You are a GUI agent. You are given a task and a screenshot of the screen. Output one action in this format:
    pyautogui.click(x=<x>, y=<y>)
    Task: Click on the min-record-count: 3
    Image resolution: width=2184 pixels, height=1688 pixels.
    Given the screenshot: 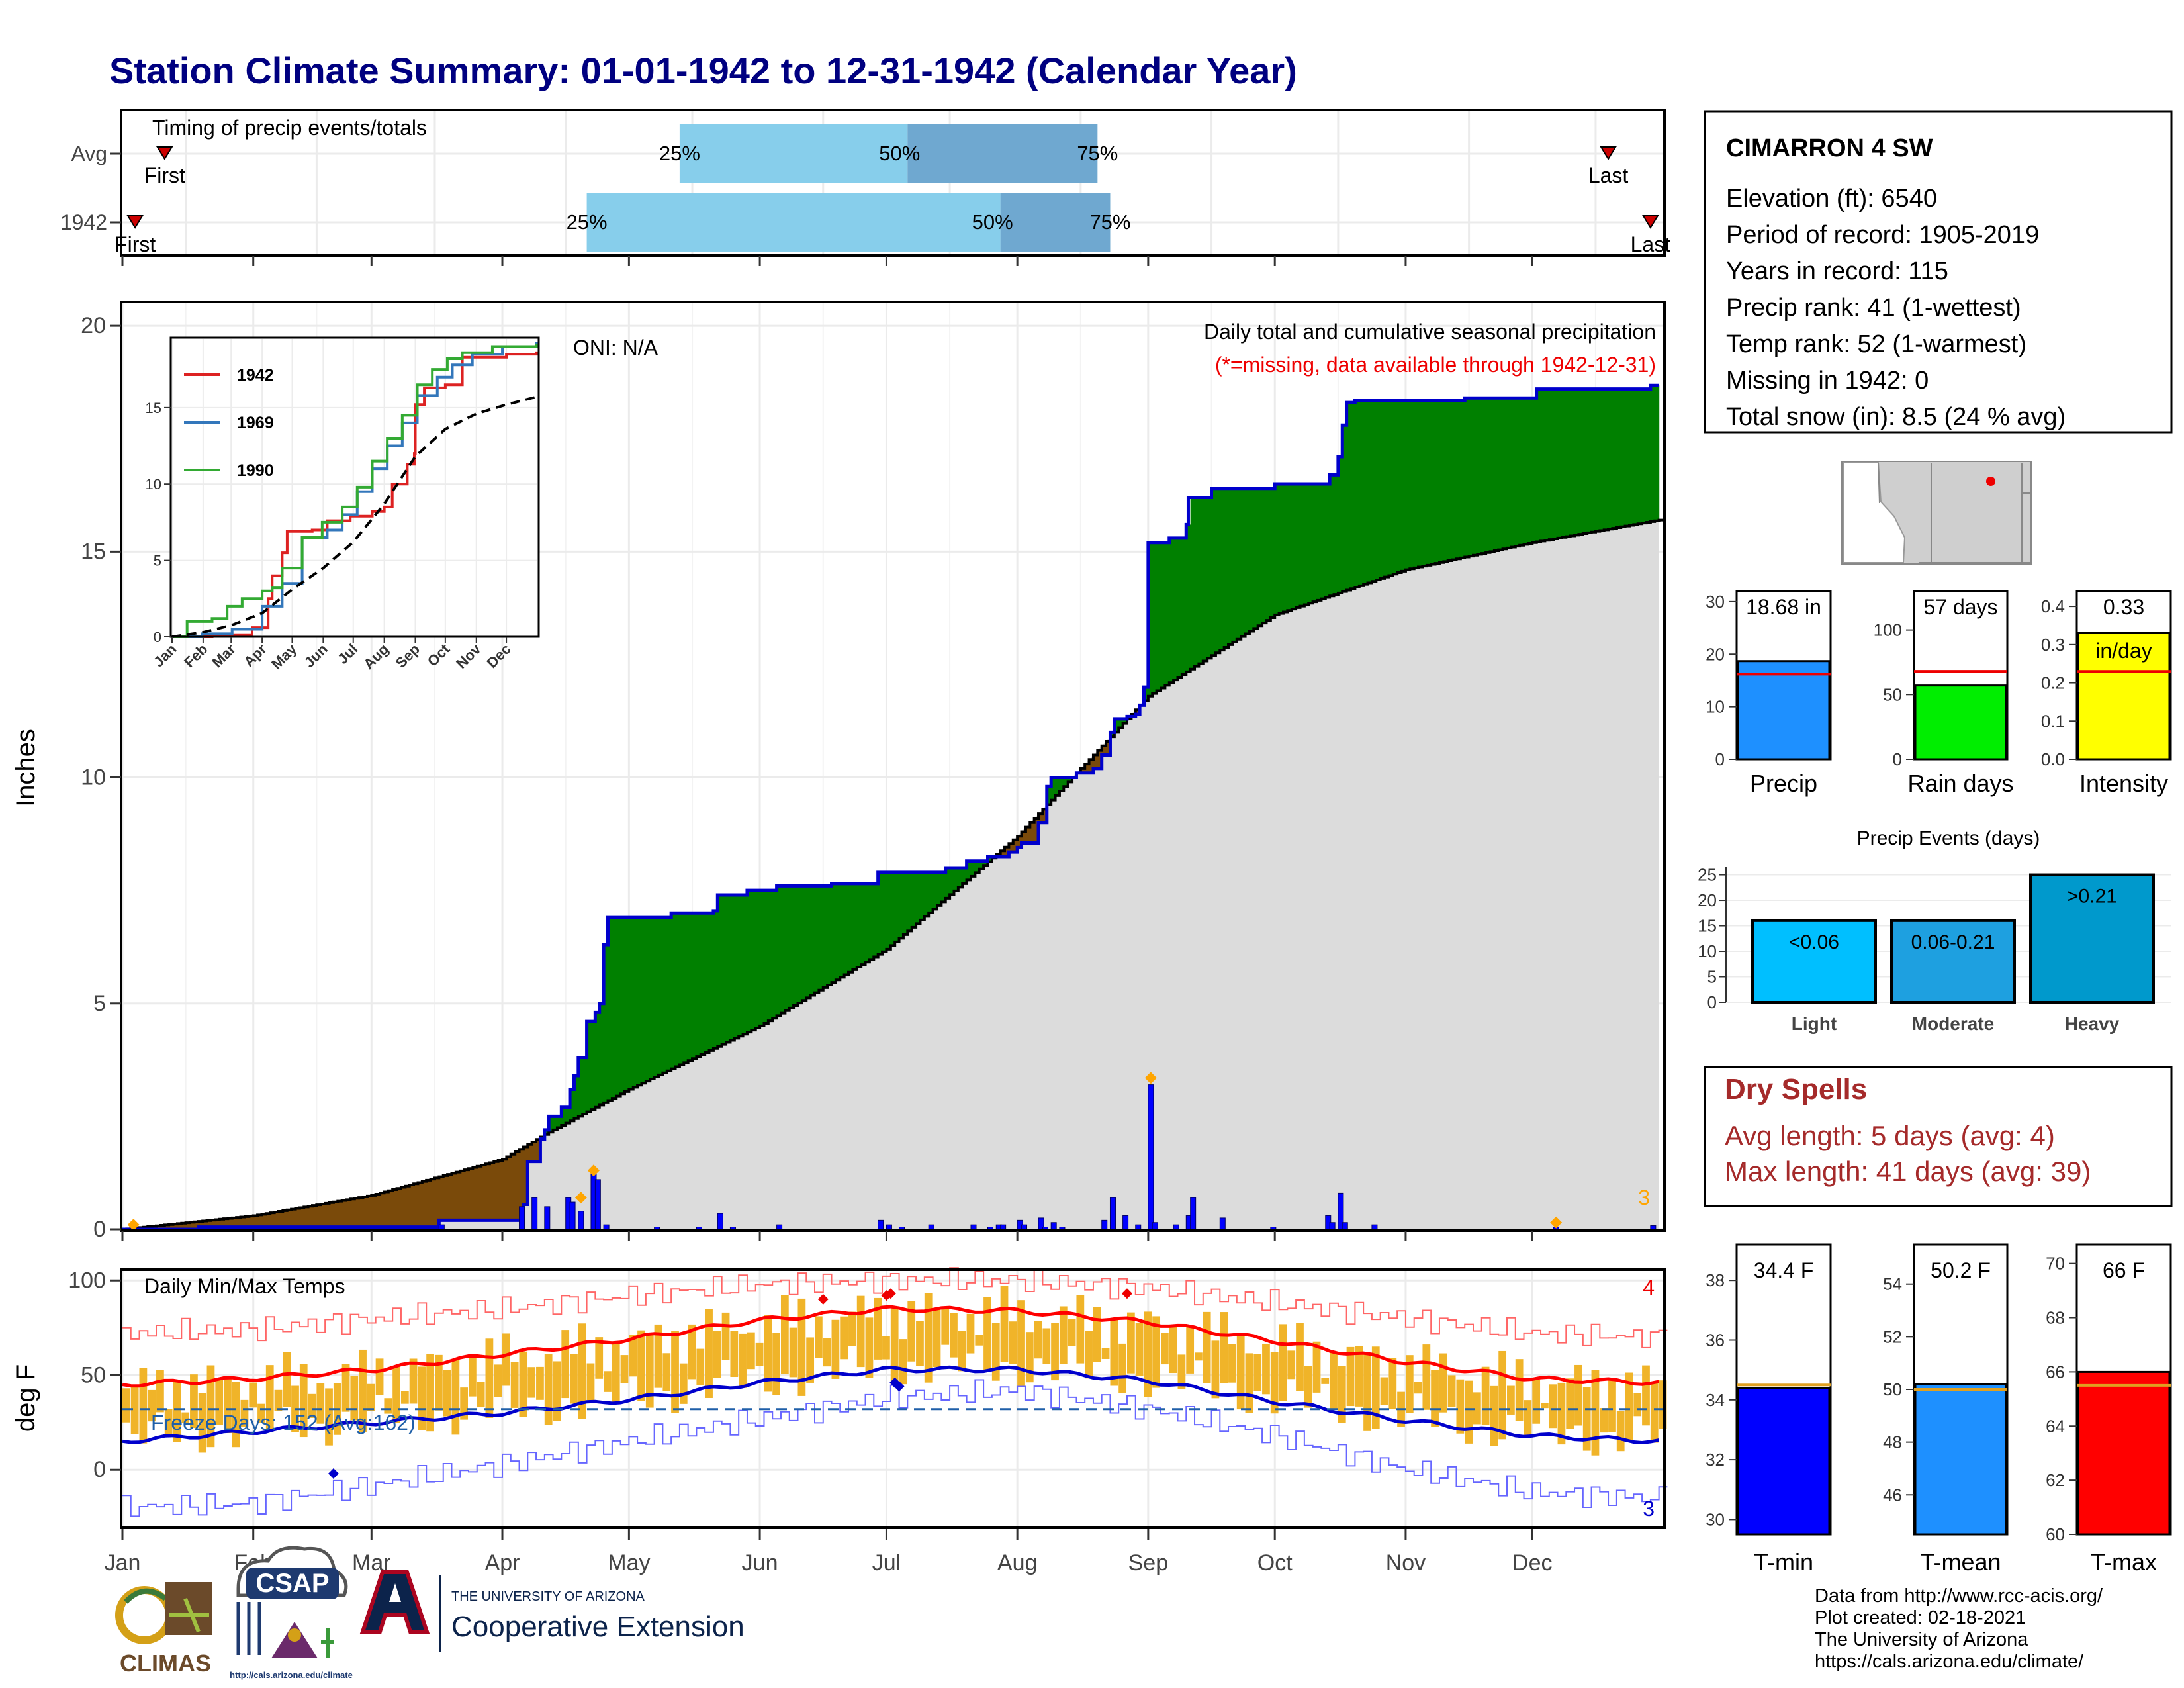 What is the action you would take?
    pyautogui.click(x=1649, y=1509)
    